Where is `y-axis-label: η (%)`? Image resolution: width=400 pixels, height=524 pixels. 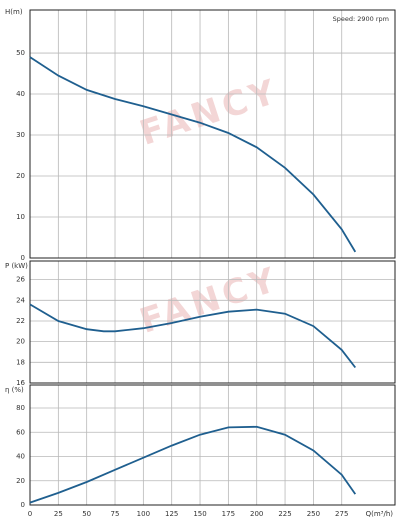 y-axis-label: η (%) is located at coordinates (14, 390).